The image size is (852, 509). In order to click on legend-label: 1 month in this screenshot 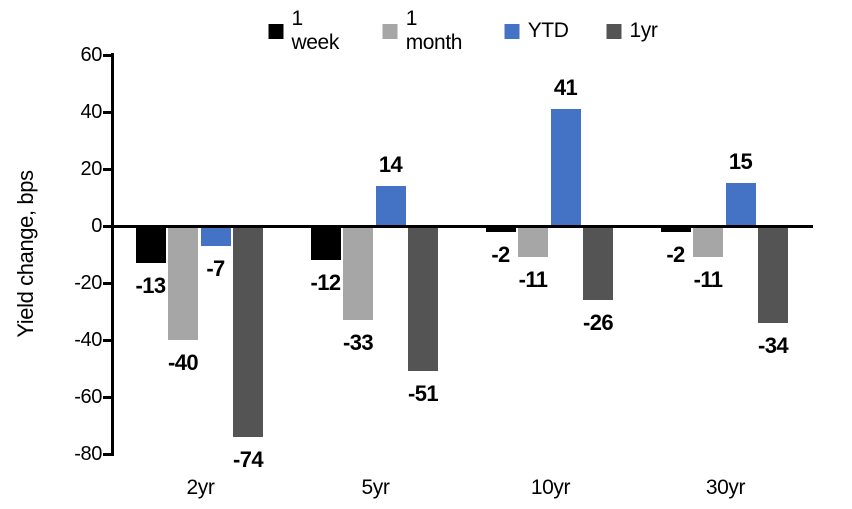, I will do `click(434, 30)`.